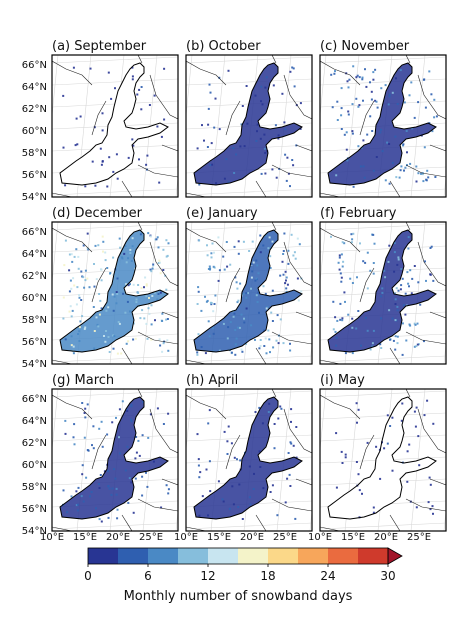  I want to click on panel-title: (g) March, so click(83, 380).